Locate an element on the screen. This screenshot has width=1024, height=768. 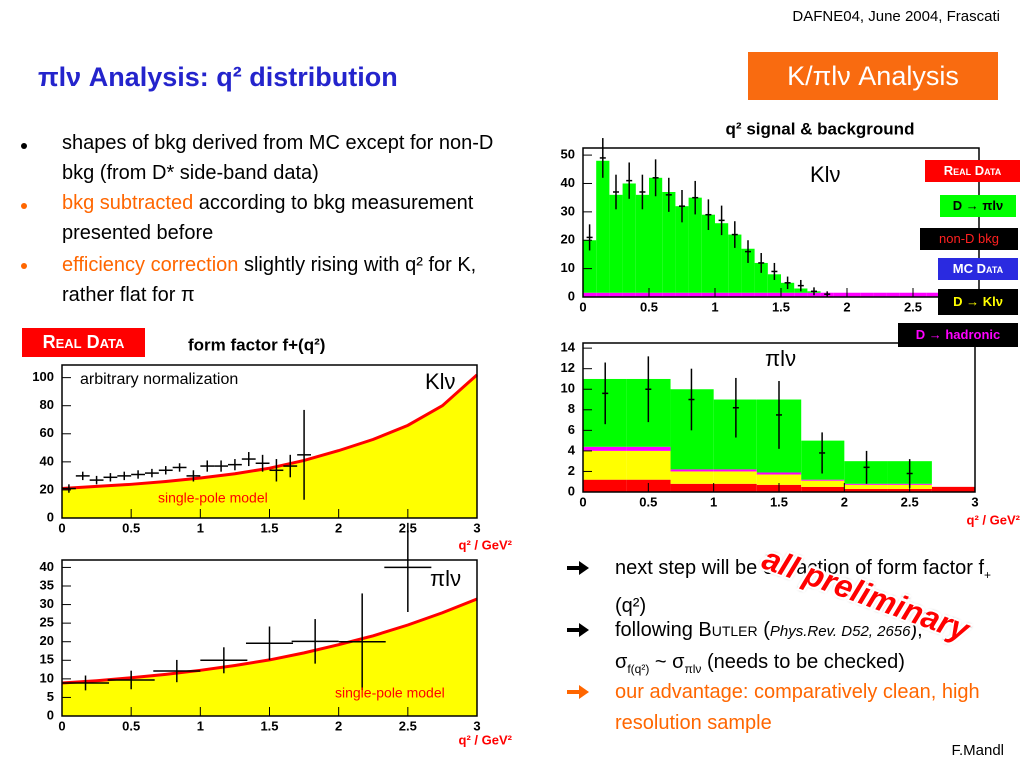
slide-title: πlν Analysis: q² distribution is located at coordinates (218, 77).